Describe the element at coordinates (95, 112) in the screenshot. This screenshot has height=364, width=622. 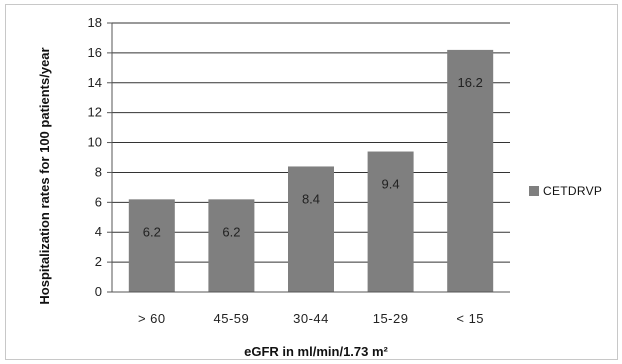
I see `y-tick-label: 12` at that location.